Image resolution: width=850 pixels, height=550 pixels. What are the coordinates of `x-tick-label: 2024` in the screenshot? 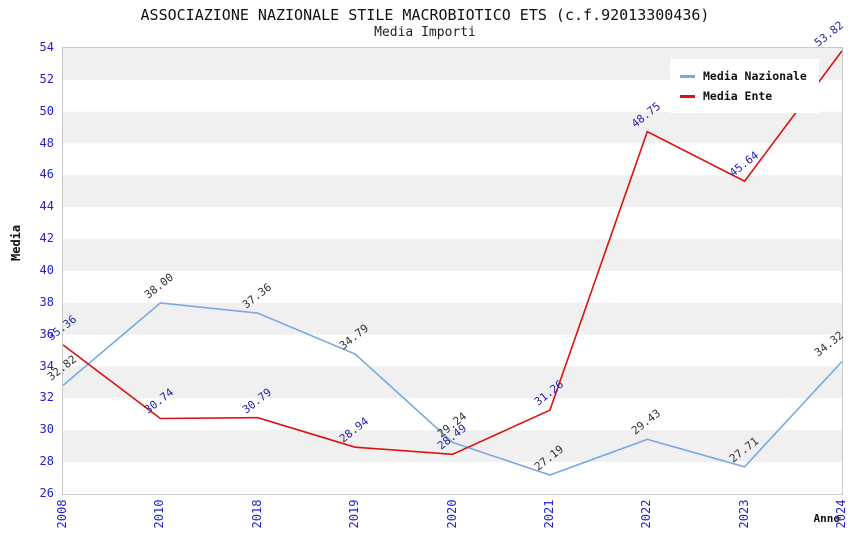 It's located at (841, 514).